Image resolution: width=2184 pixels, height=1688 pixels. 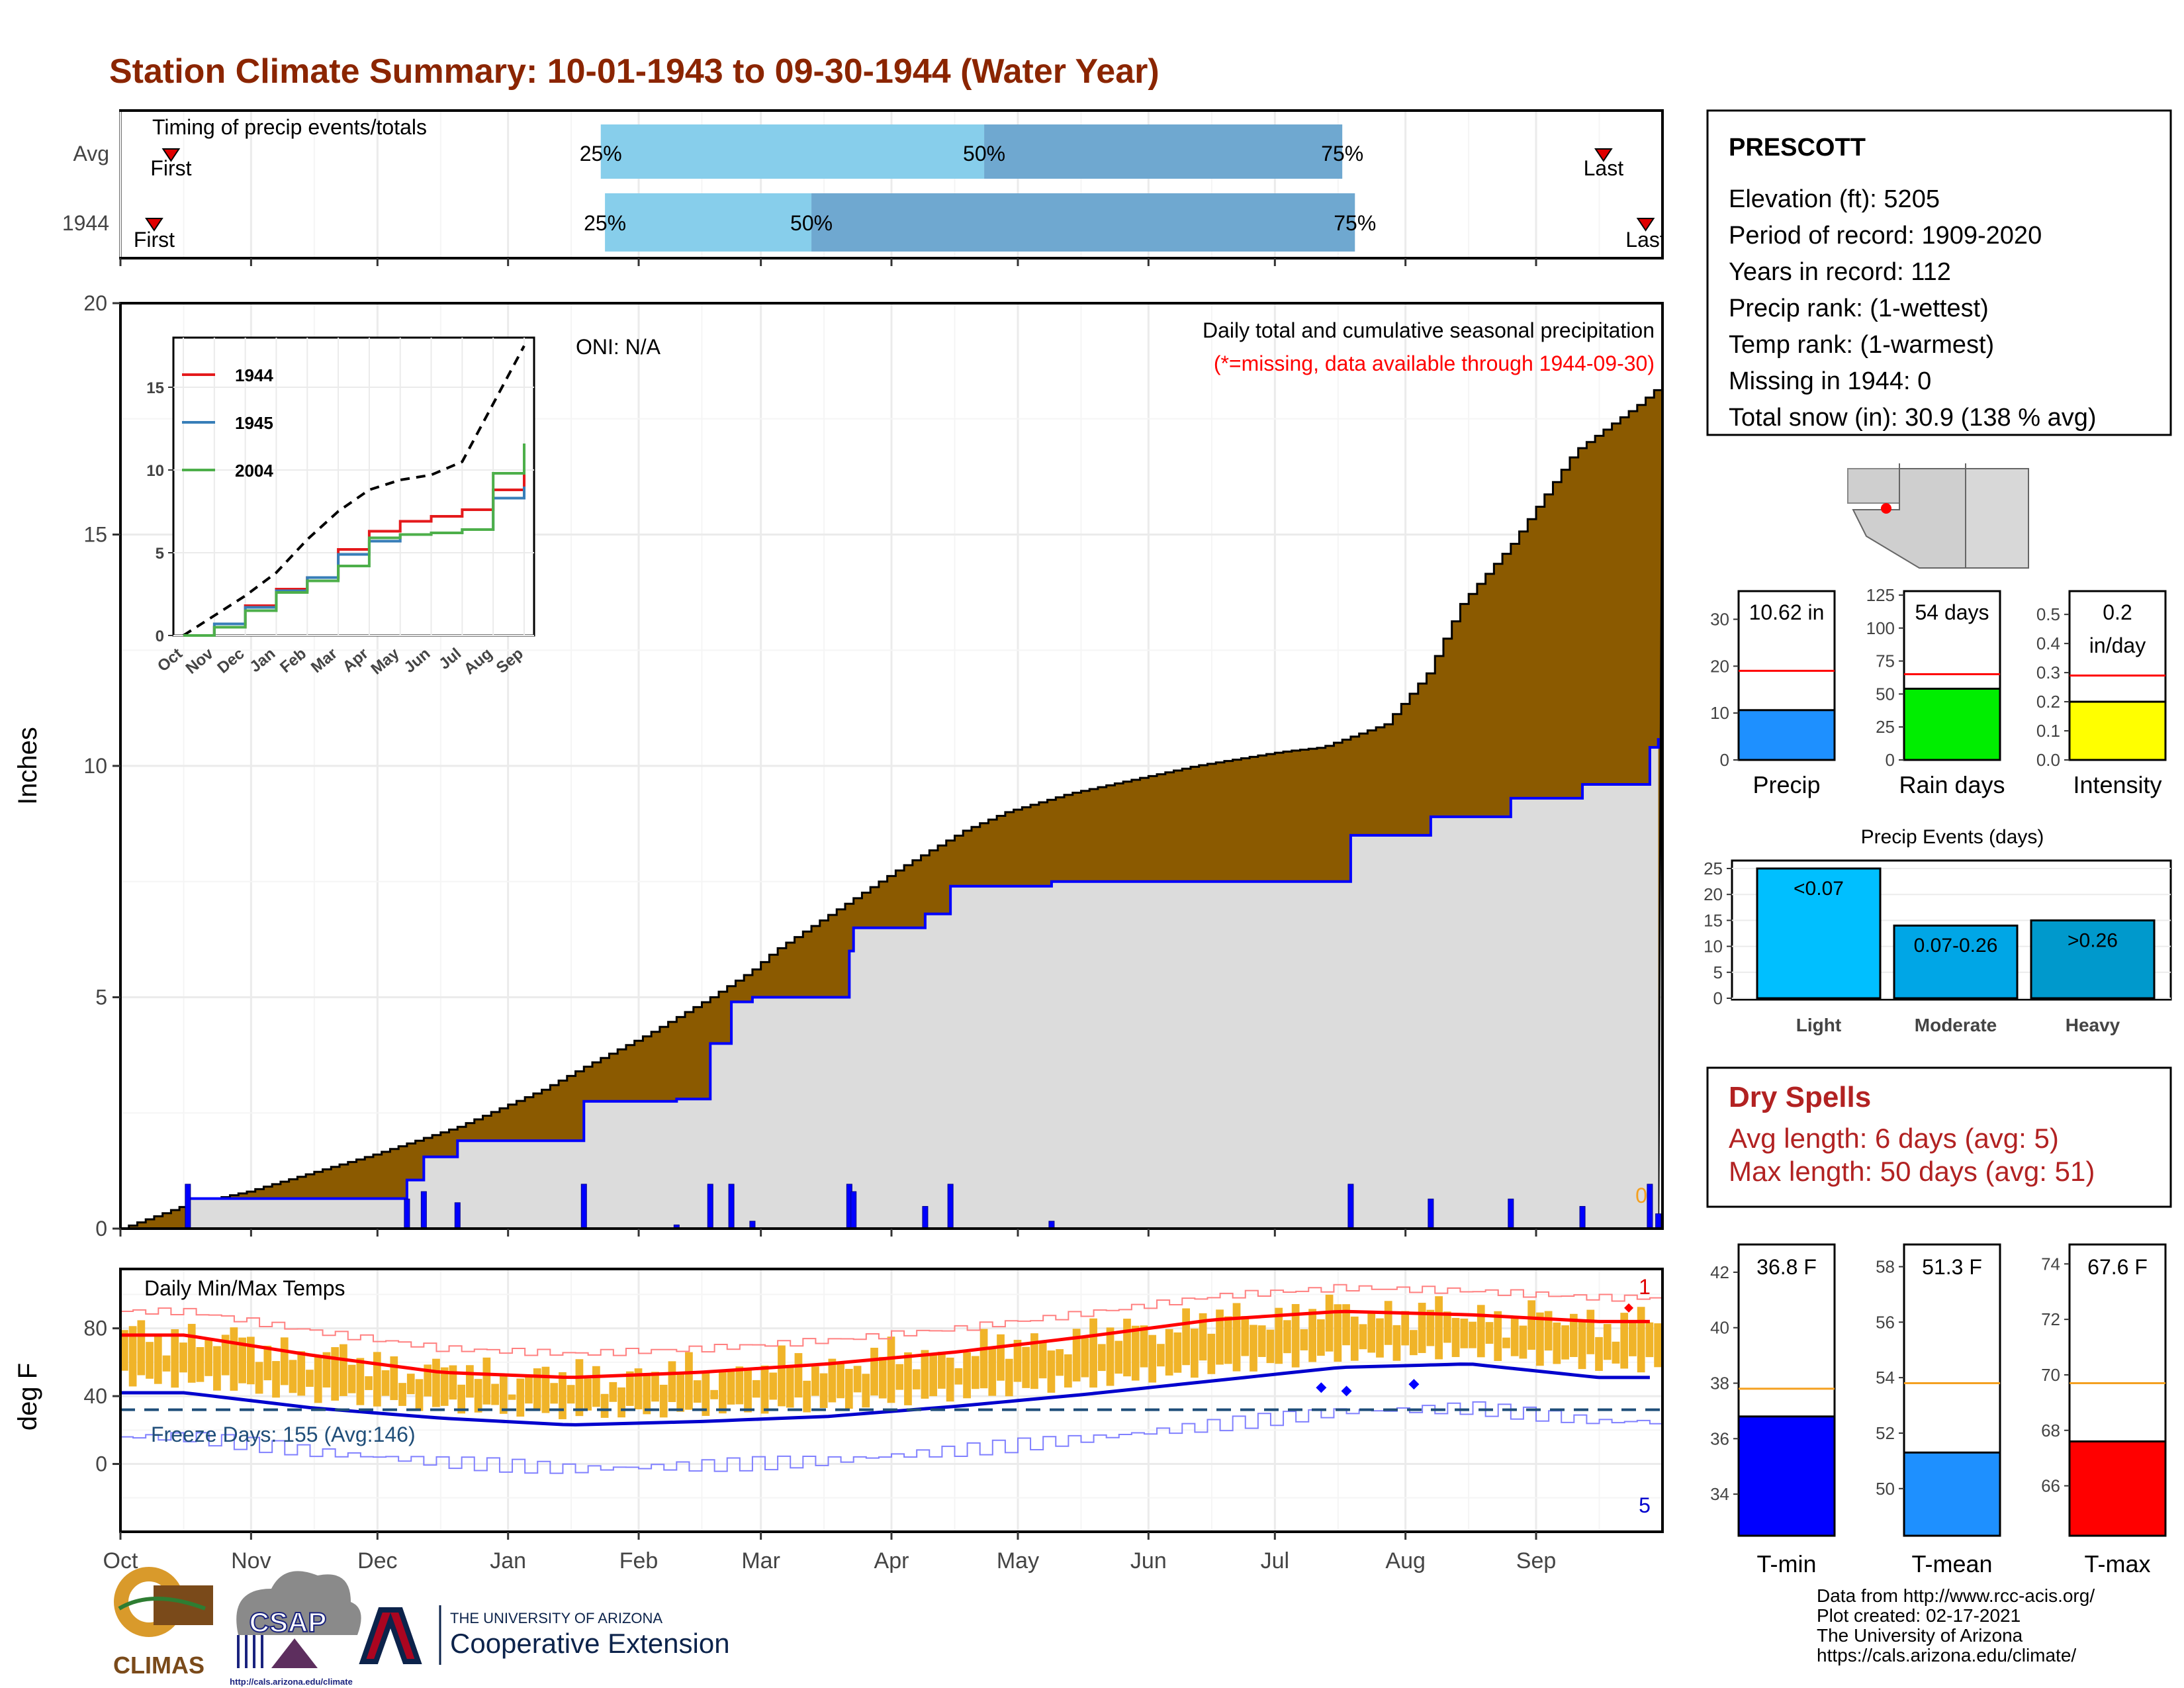 I want to click on csap-logo-mountain, so click(x=294, y=1653).